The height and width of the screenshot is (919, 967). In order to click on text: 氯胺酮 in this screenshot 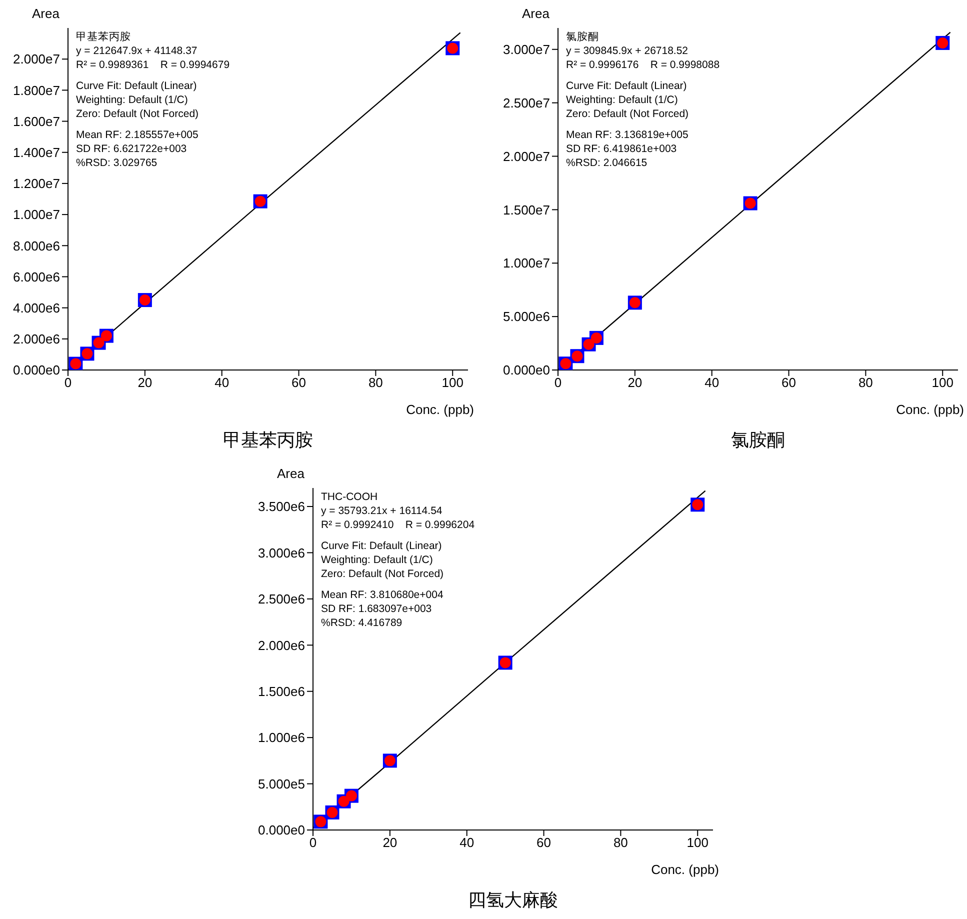, I will do `click(758, 440)`.